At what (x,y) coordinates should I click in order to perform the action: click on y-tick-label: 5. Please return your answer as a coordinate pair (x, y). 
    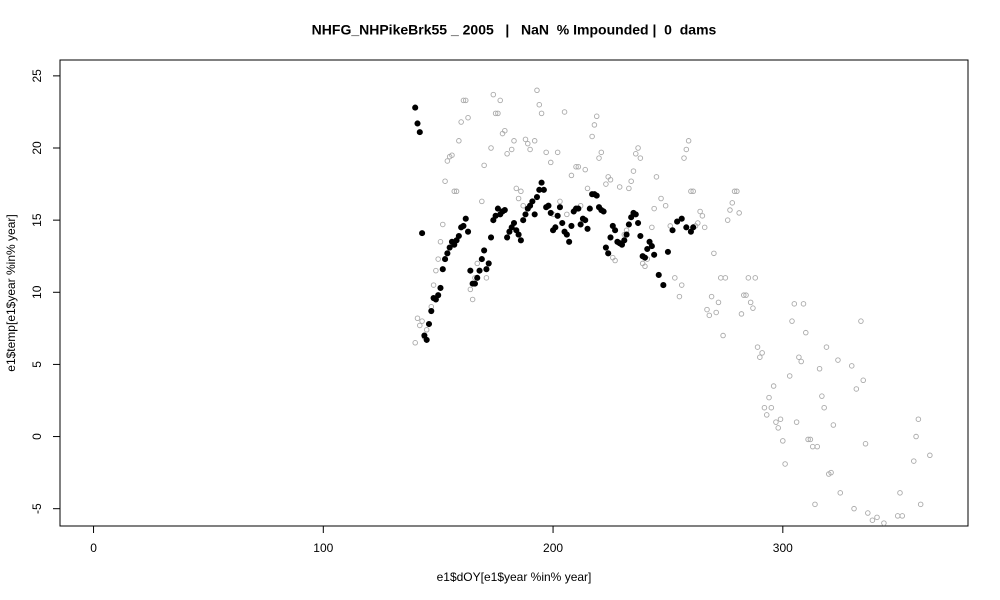
    Looking at the image, I should click on (37, 364).